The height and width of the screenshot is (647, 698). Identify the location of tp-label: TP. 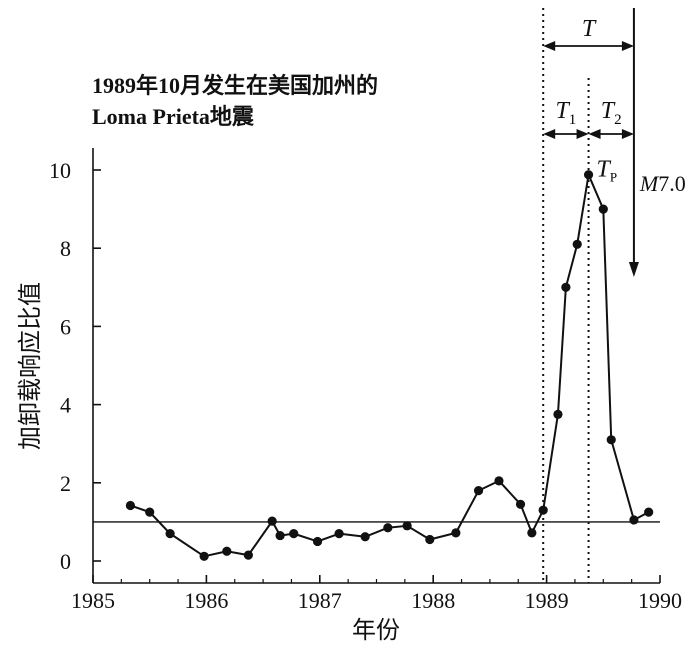
(607, 171).